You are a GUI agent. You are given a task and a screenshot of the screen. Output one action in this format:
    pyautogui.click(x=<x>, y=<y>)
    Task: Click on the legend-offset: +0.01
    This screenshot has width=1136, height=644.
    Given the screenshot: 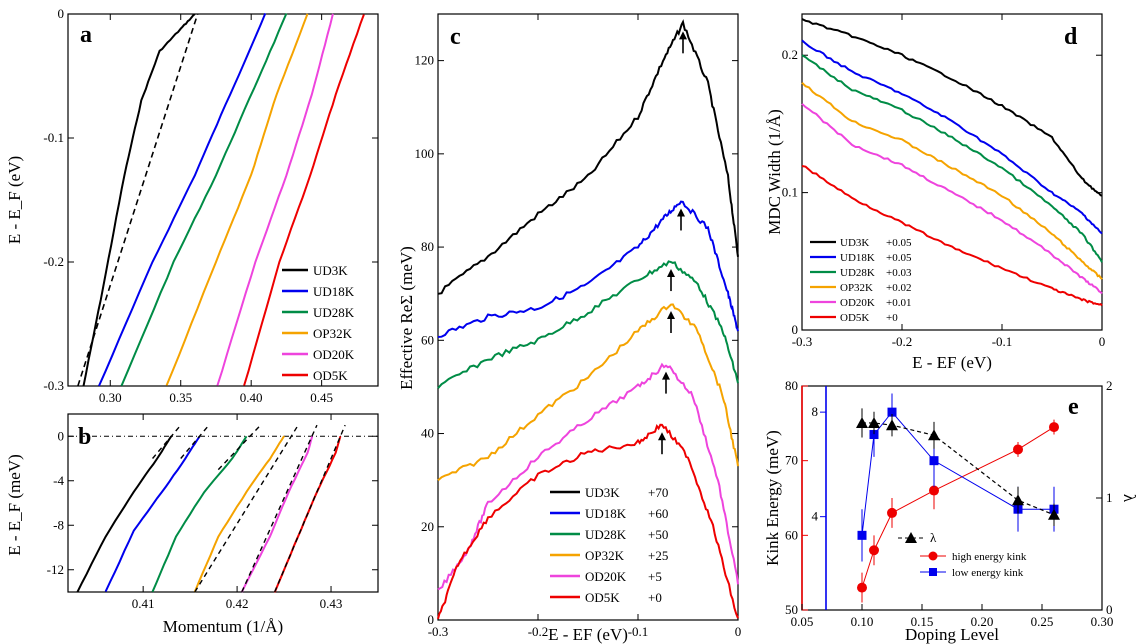 What is the action you would take?
    pyautogui.click(x=898, y=303)
    